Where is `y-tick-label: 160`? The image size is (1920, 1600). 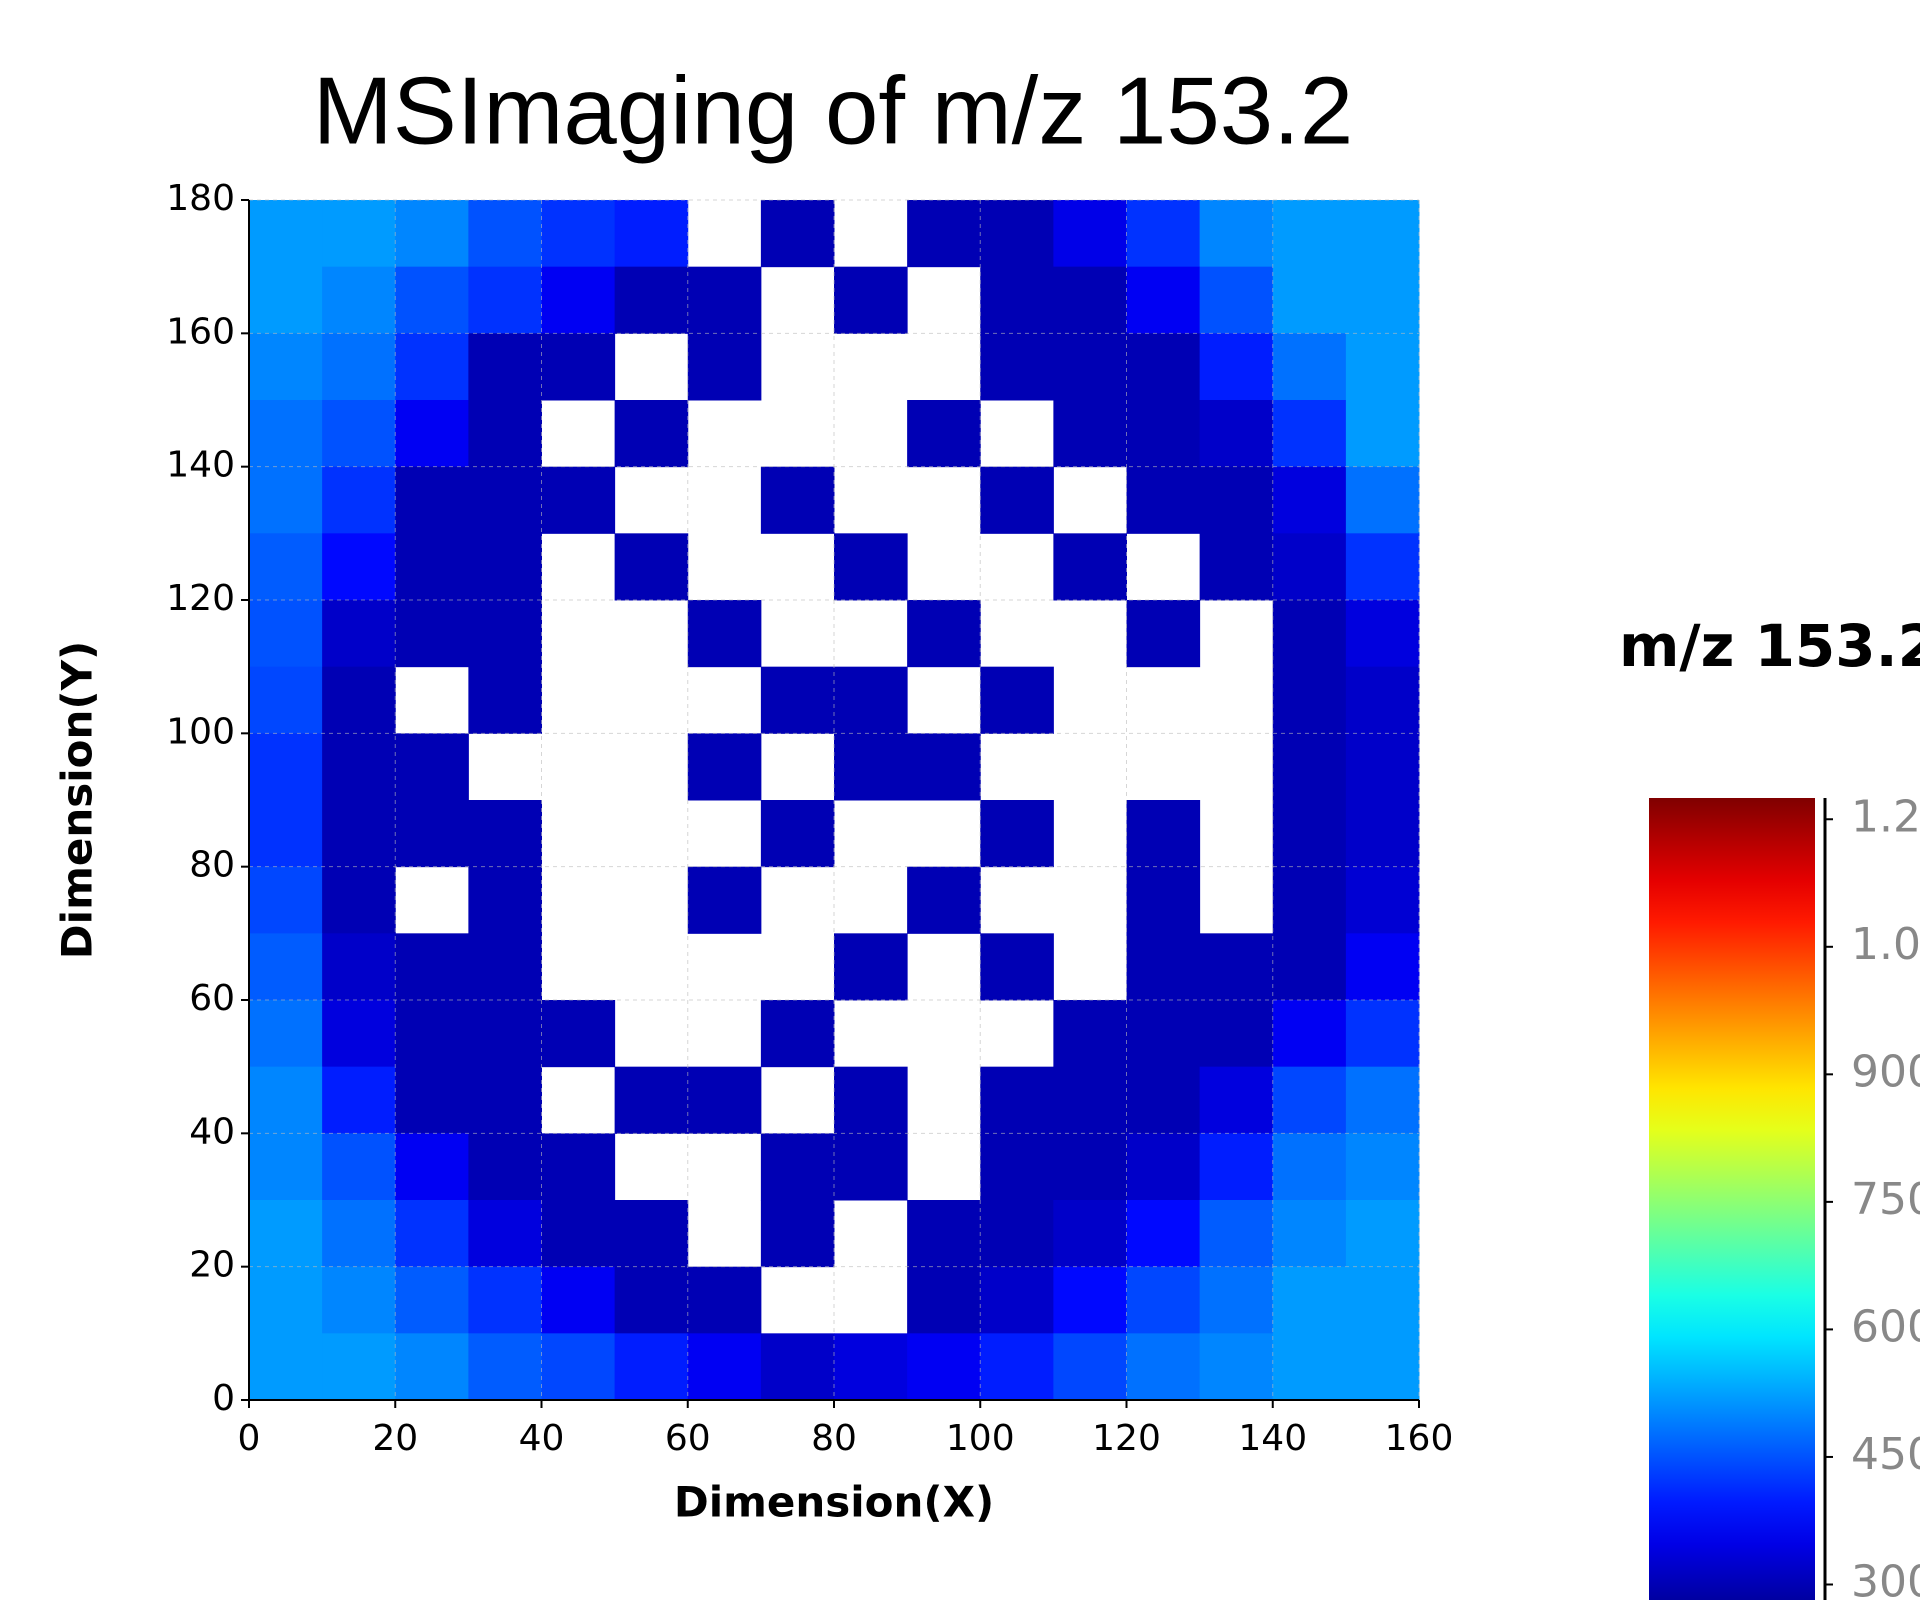
y-tick-label: 160 is located at coordinates (200, 331).